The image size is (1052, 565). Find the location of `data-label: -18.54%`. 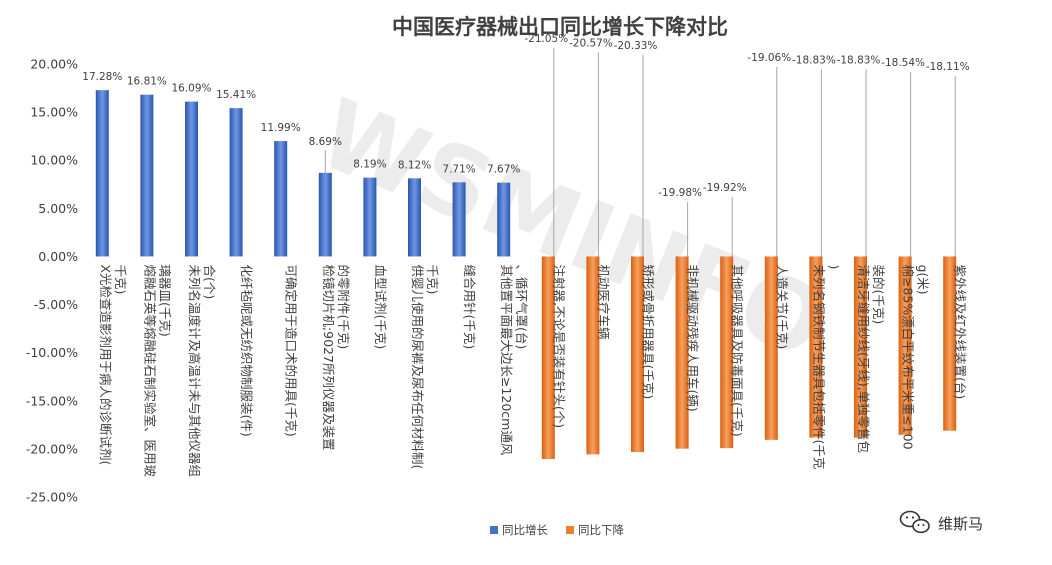

data-label: -18.54% is located at coordinates (903, 63).